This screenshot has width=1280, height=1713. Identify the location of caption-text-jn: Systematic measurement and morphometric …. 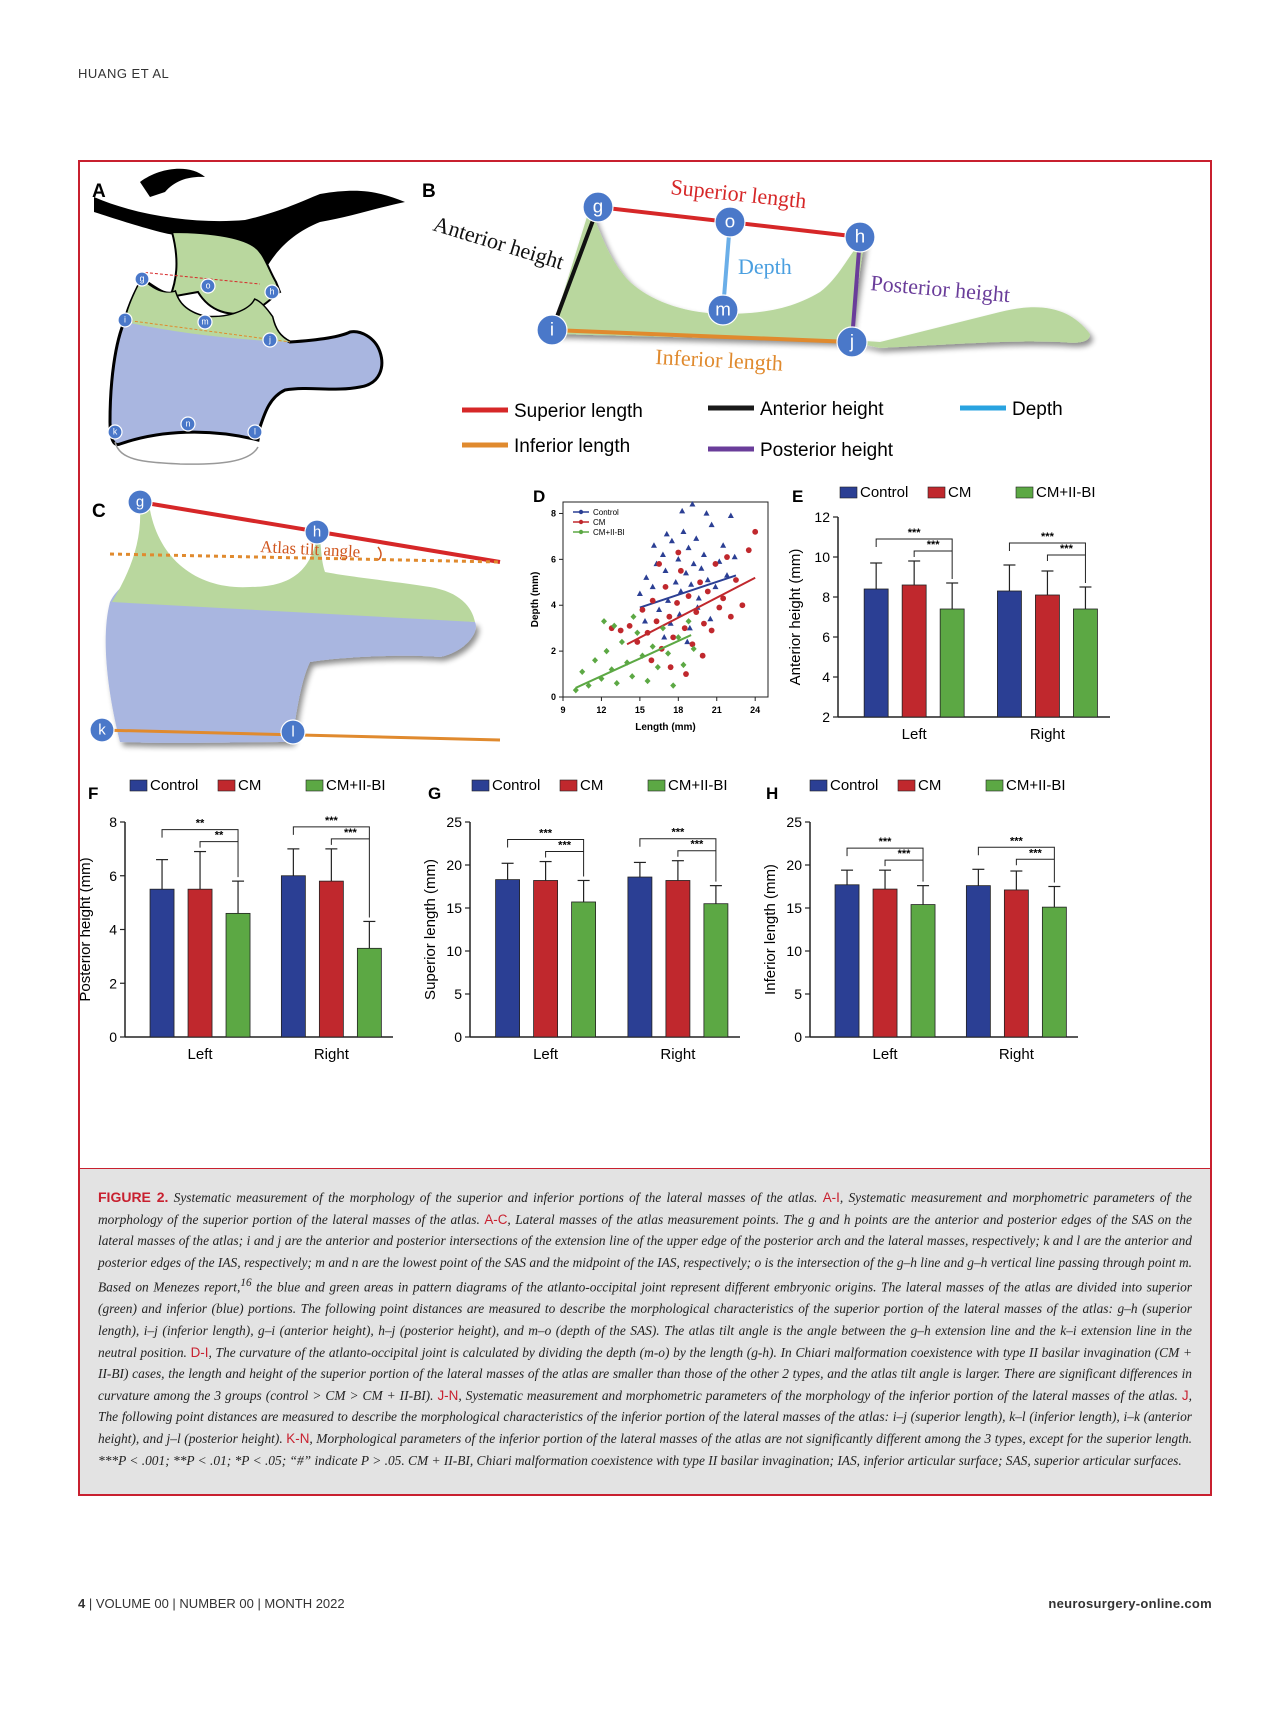
(821, 1395).